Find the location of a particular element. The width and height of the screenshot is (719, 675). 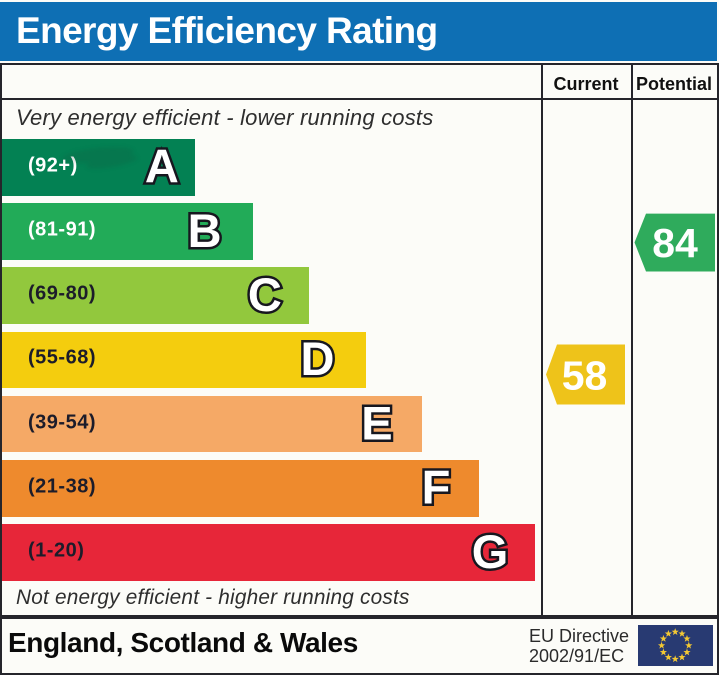

svg-text: F is located at coordinates (436, 487).